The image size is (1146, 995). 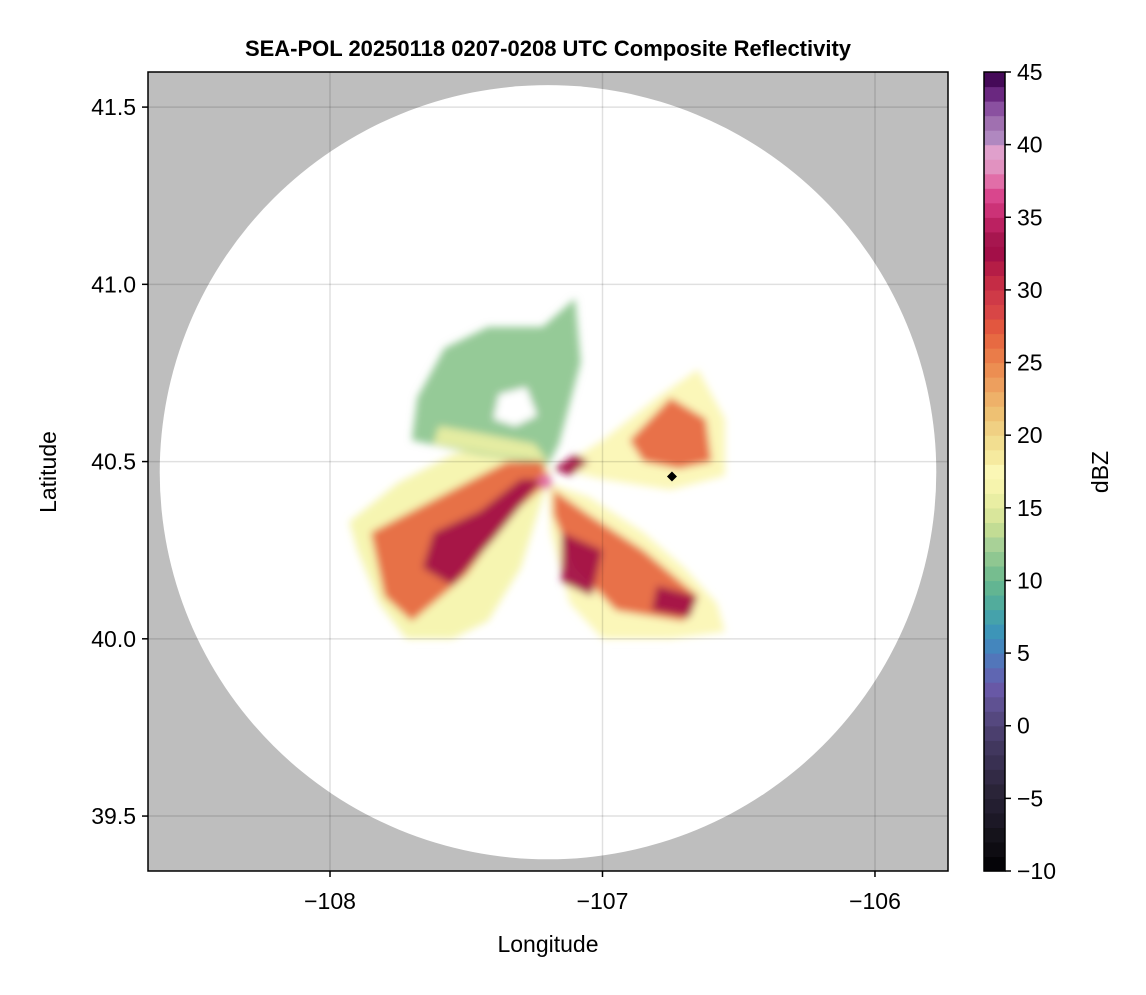 What do you see at coordinates (1030, 435) in the screenshot?
I see `colorbar-tick-label: 20` at bounding box center [1030, 435].